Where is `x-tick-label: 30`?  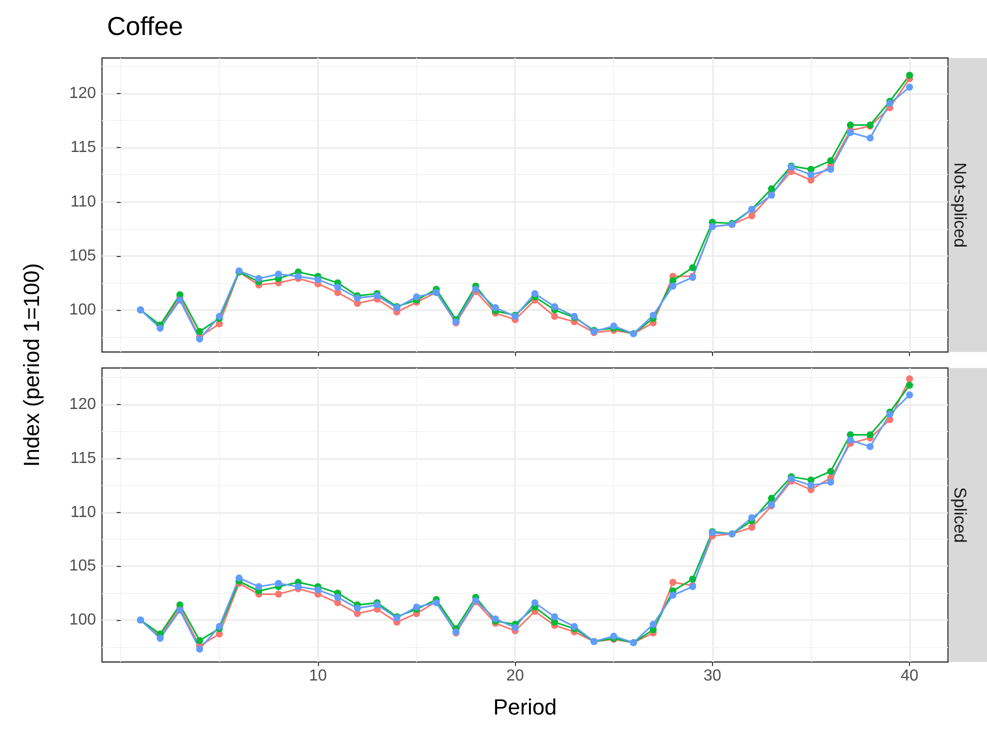 x-tick-label: 30 is located at coordinates (712, 676).